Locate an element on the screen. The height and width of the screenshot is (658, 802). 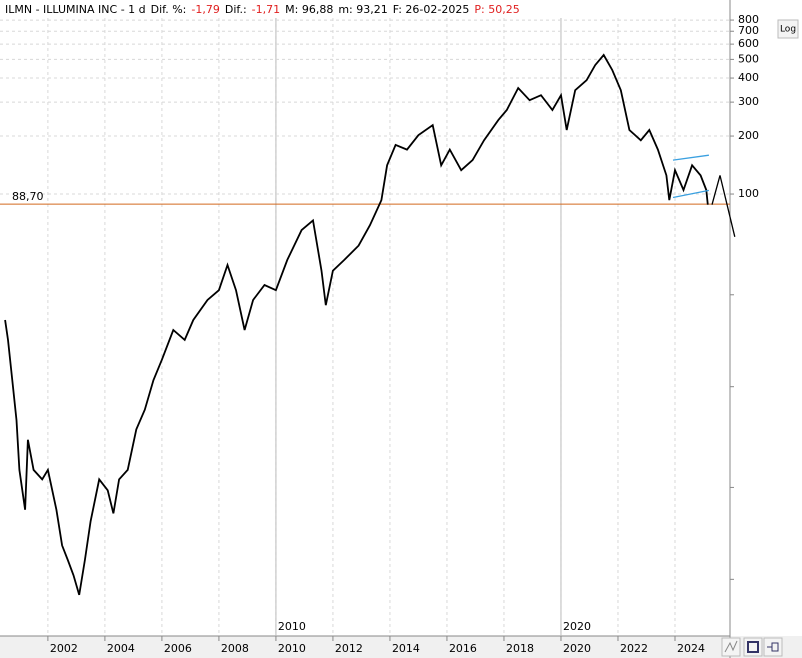
header-item: F: 26-02-2025 is located at coordinates (431, 9).